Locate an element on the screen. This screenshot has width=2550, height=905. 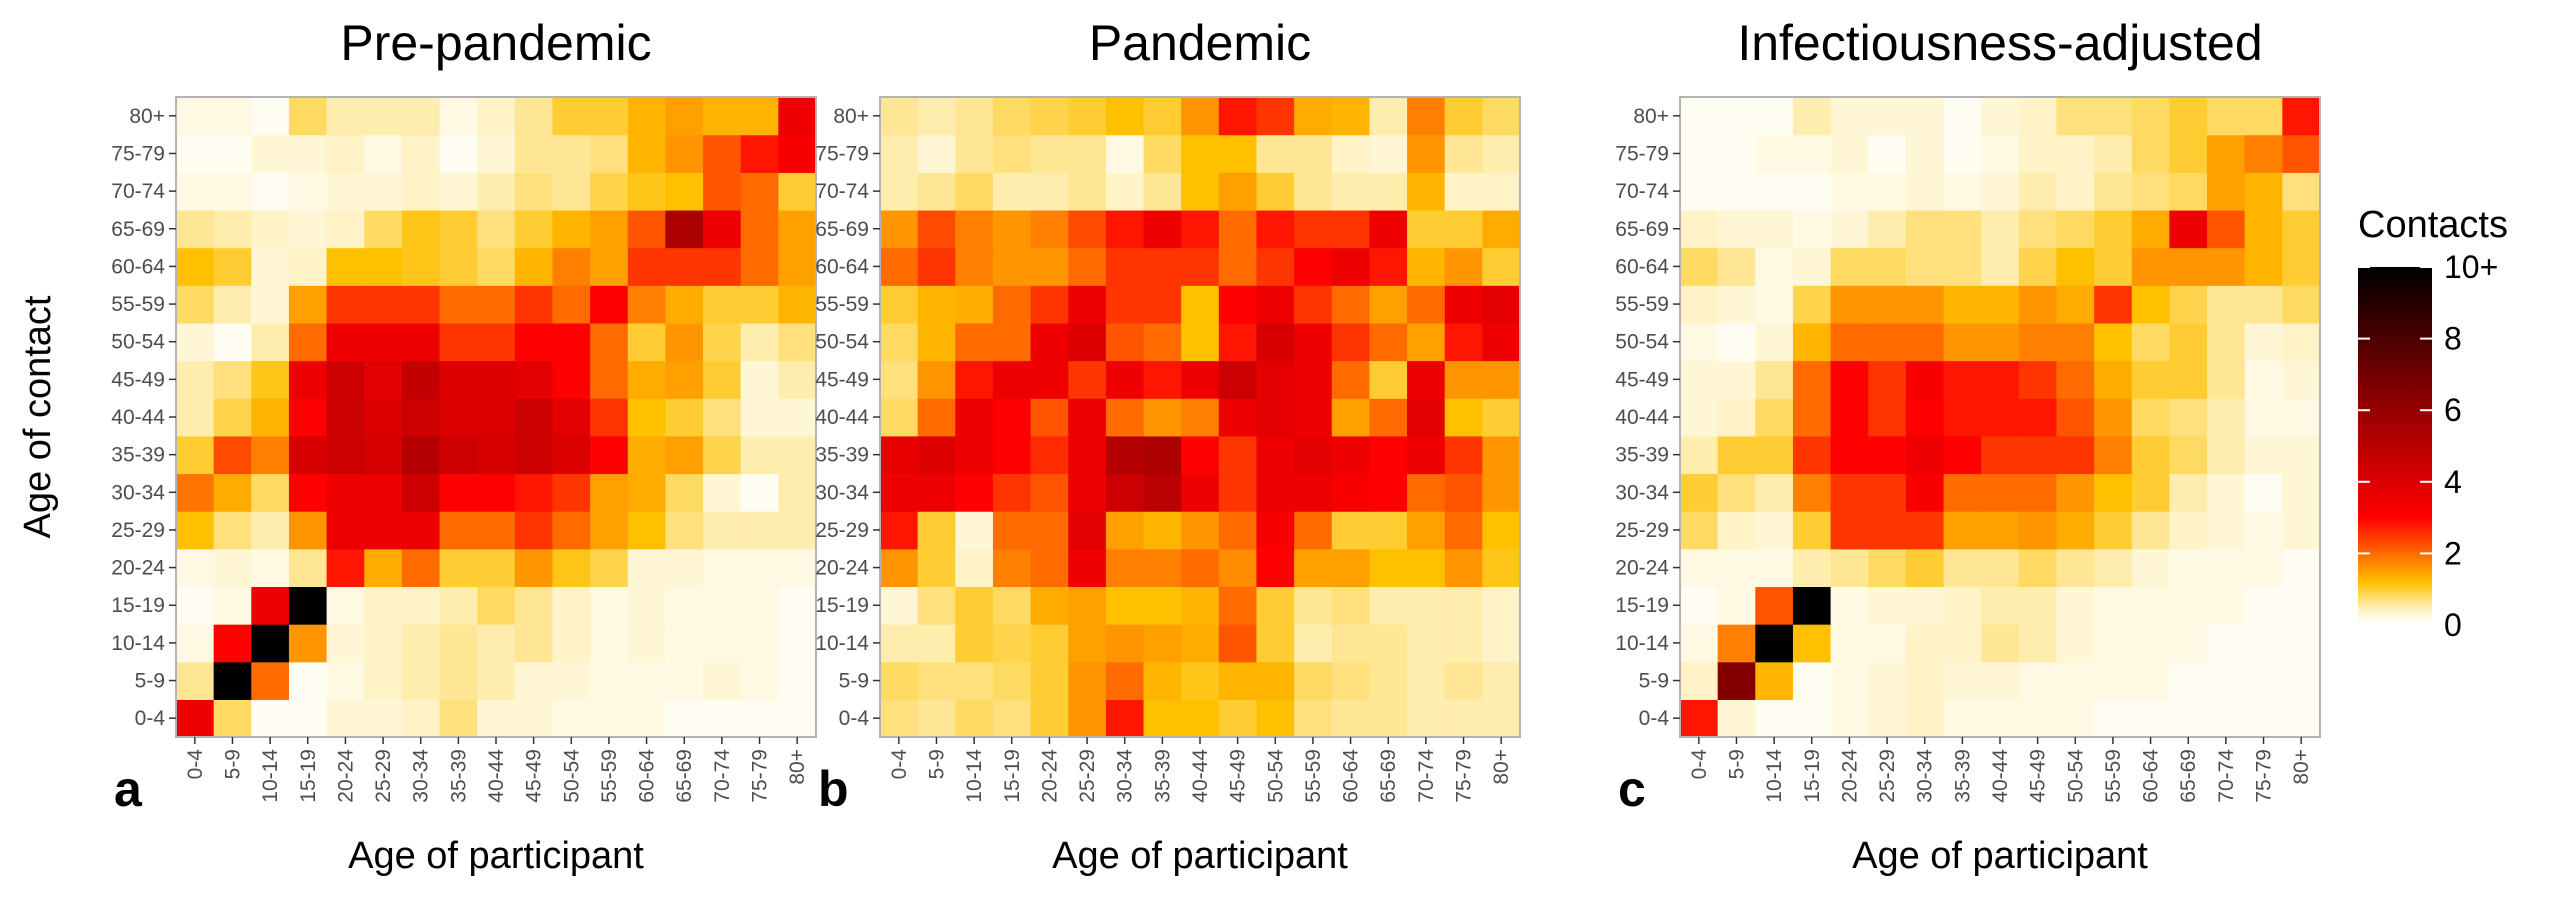
x-axis-title: Age of participant is located at coordinates (1200, 856).